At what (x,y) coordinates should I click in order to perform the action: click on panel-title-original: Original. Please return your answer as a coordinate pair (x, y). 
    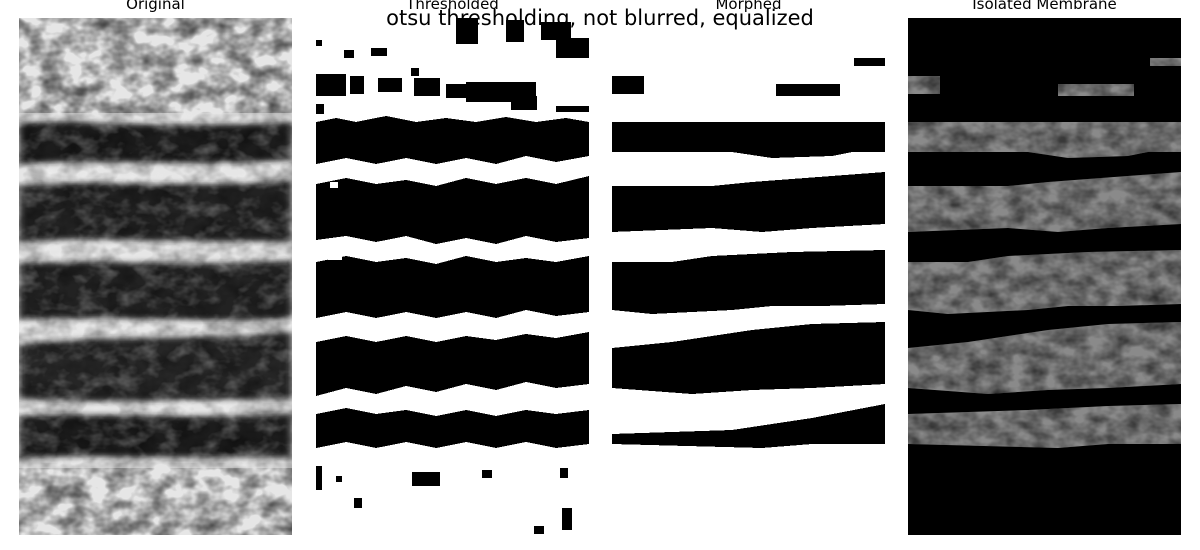
    Looking at the image, I should click on (155, 6).